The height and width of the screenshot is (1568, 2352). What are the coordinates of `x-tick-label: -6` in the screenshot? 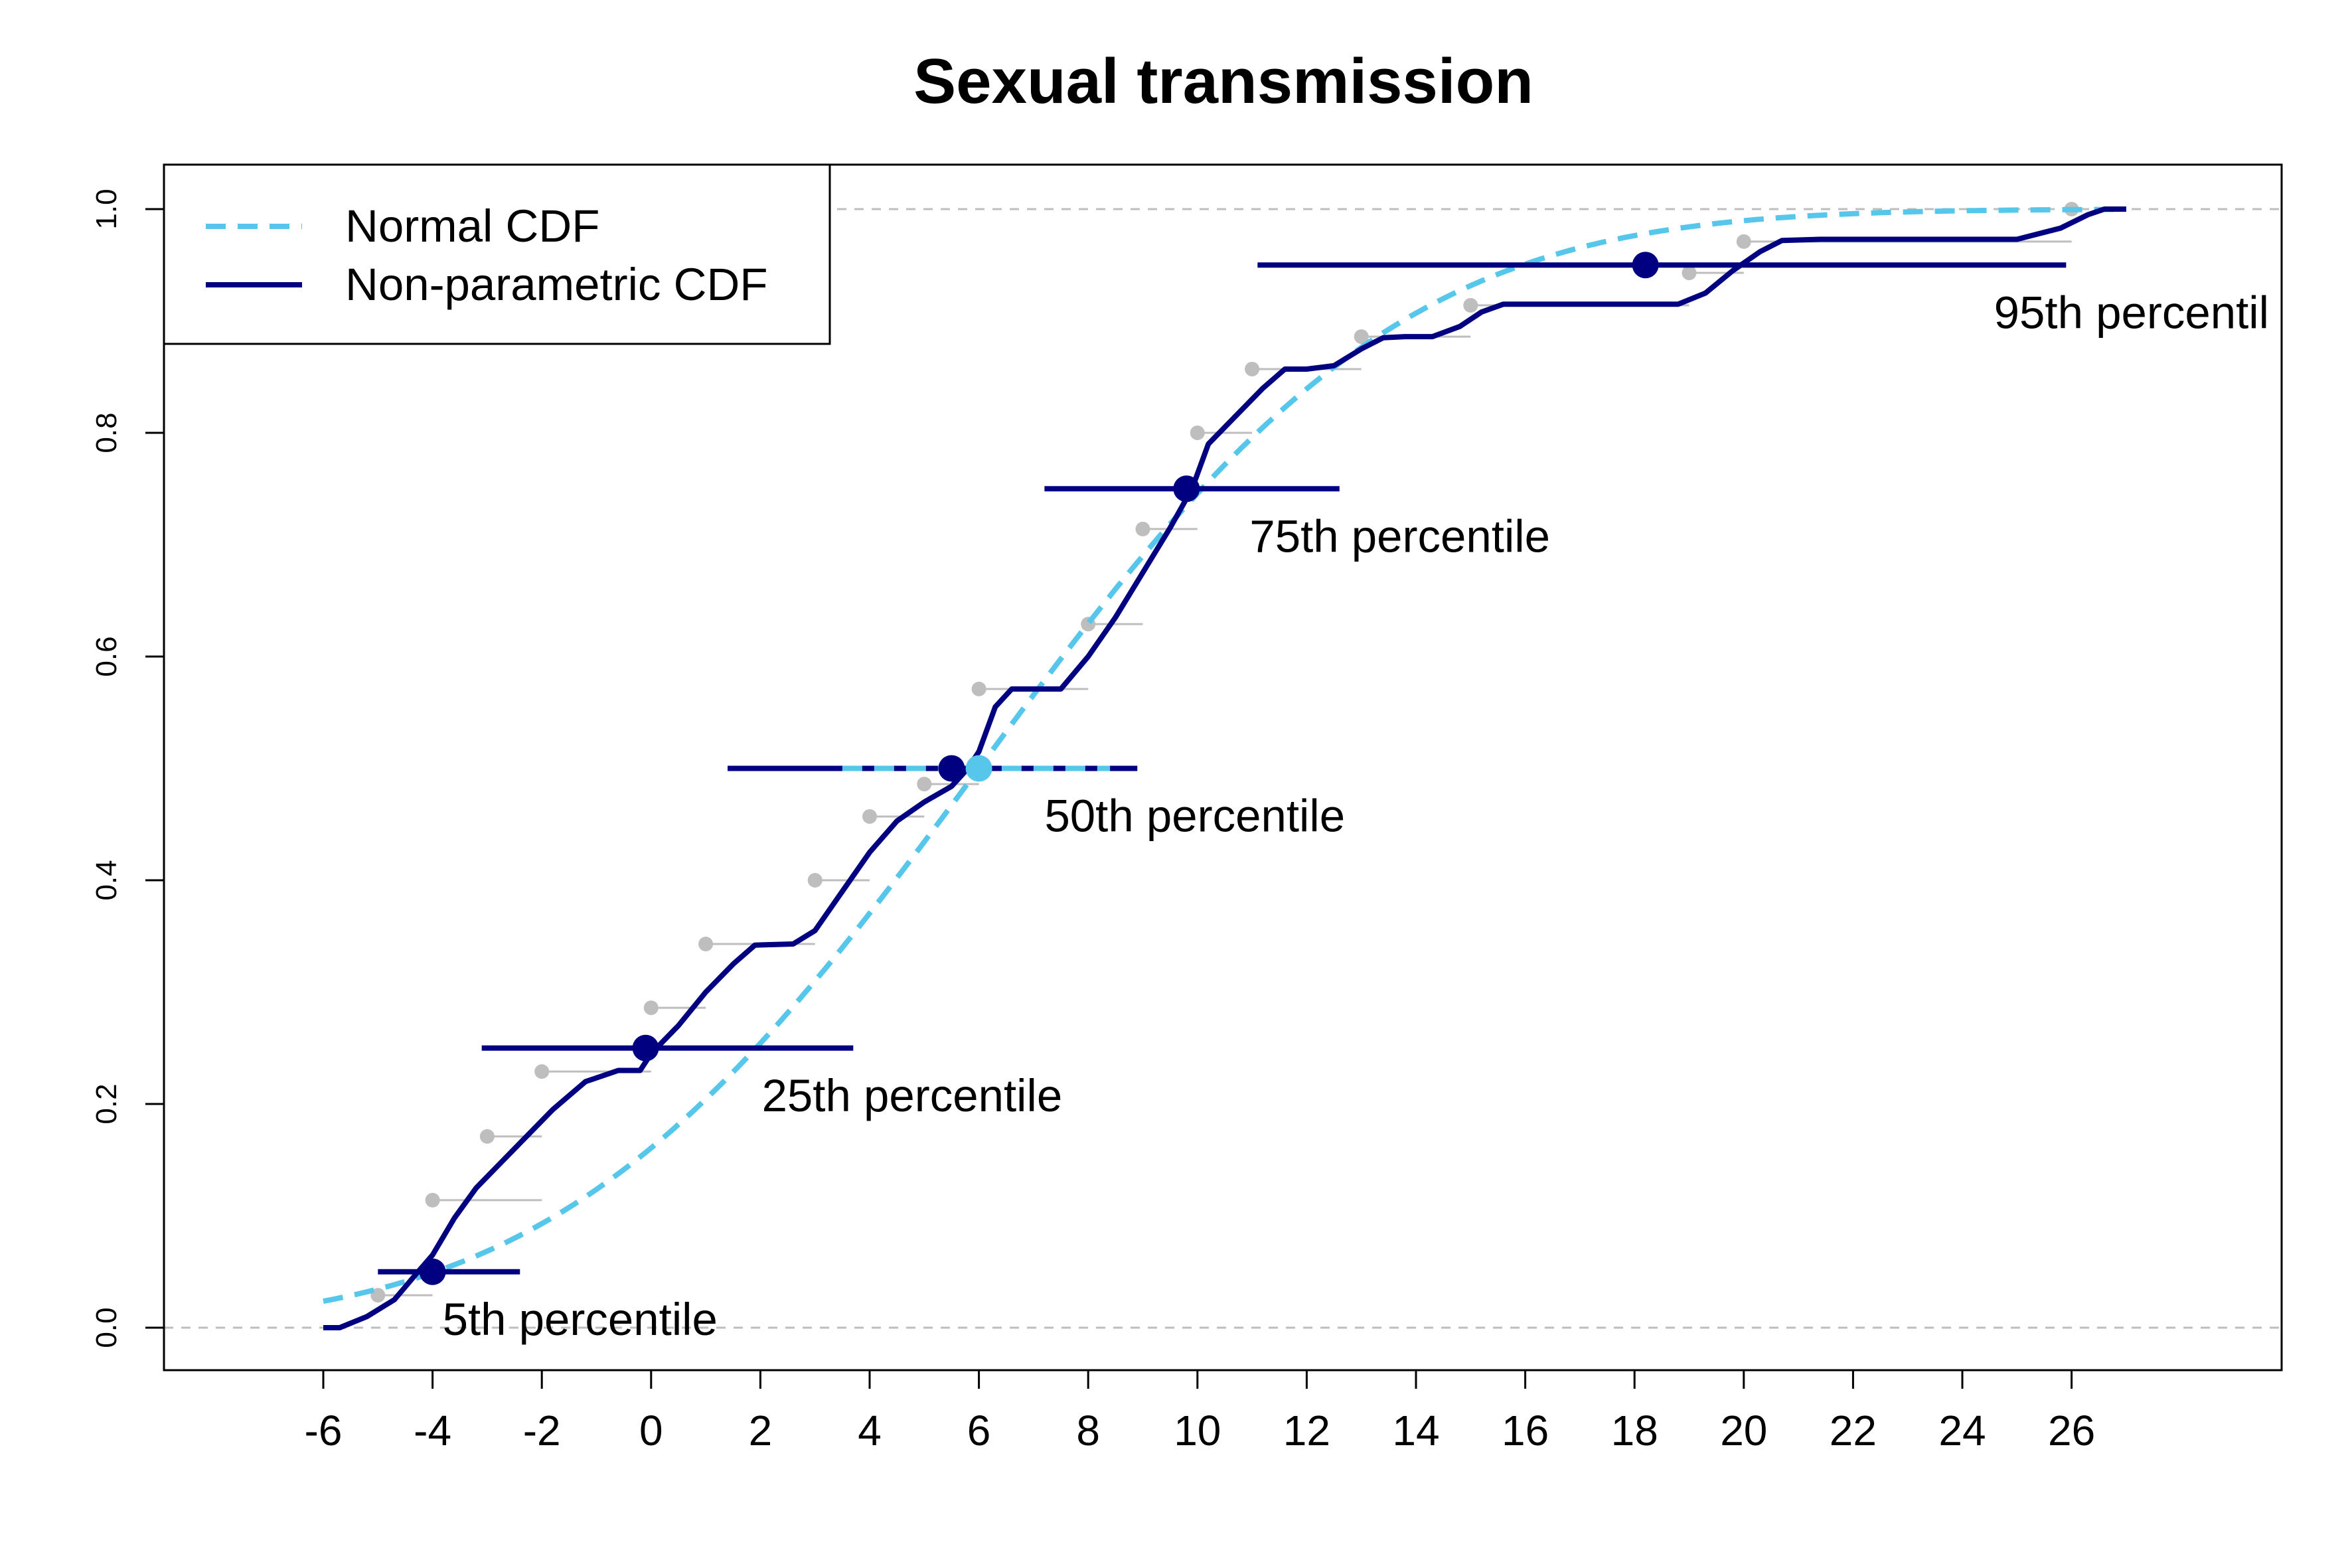 It's located at (324, 1431).